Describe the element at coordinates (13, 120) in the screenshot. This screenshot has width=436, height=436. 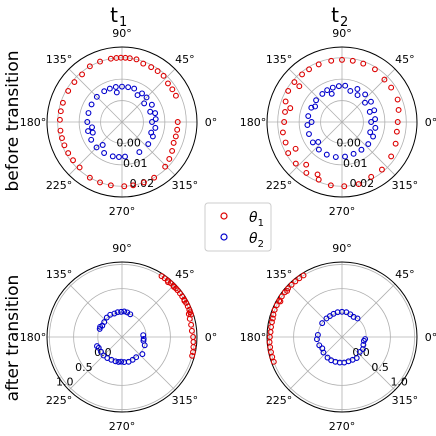
I see `row-label-before: before transition` at that location.